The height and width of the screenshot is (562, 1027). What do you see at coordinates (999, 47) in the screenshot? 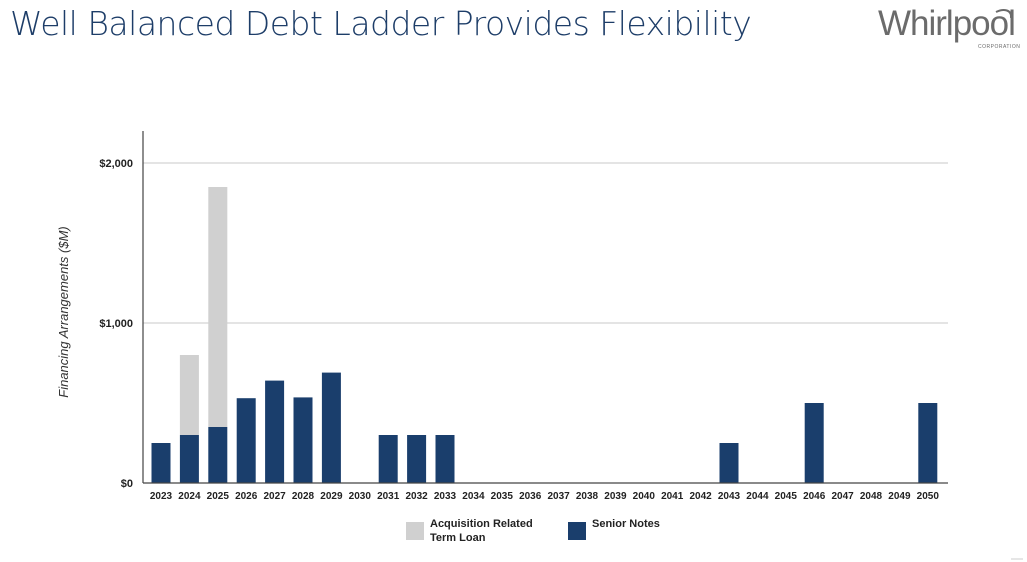
I see `logo-subtitle: CORPORATION` at bounding box center [999, 47].